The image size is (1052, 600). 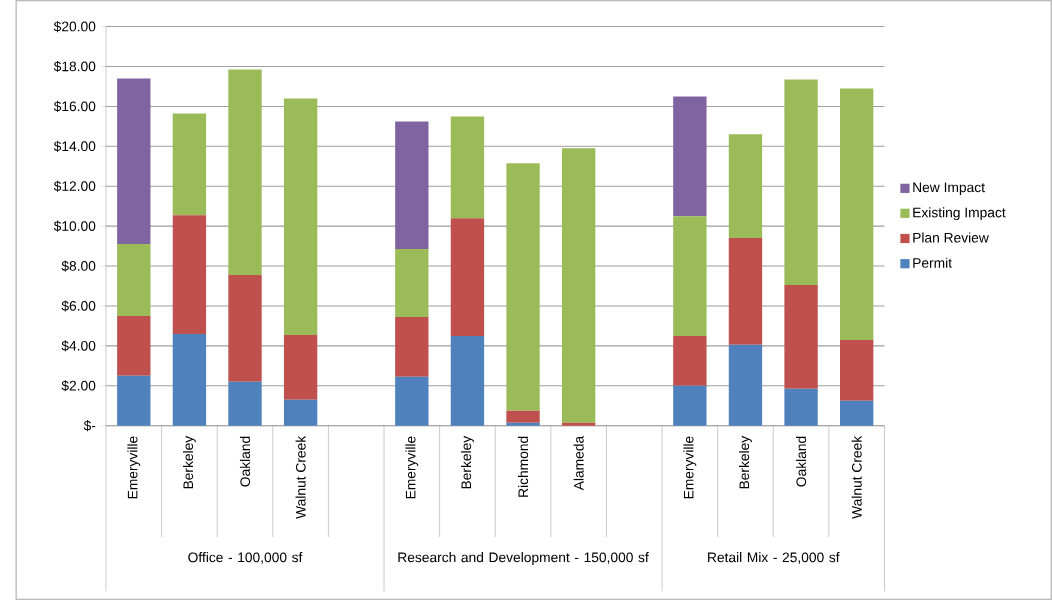 What do you see at coordinates (959, 214) in the screenshot?
I see `legend-label: Existing Impact` at bounding box center [959, 214].